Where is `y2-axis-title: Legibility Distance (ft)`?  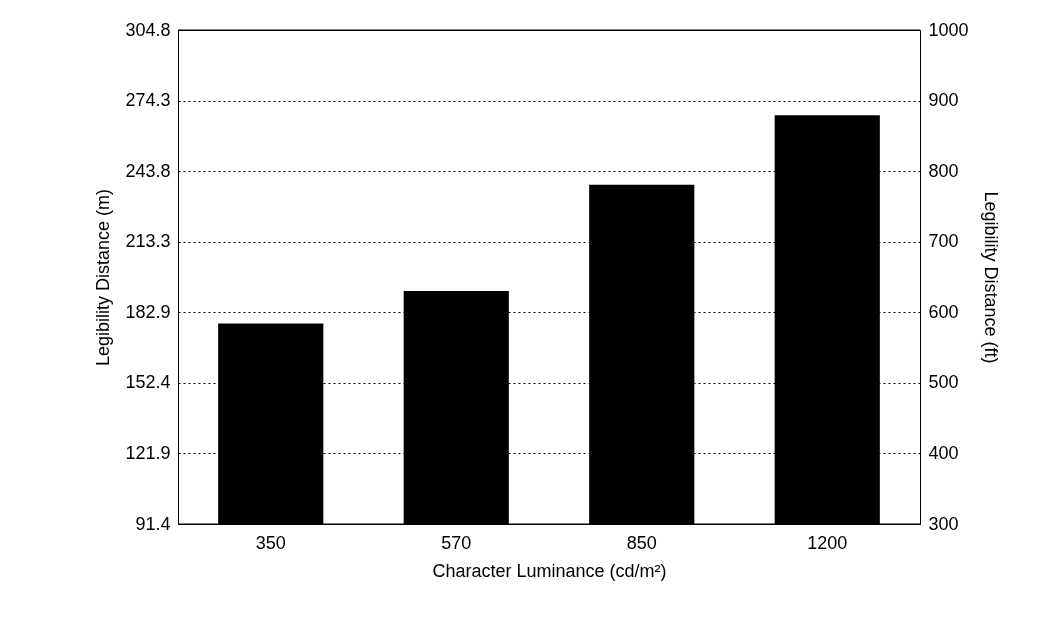
y2-axis-title: Legibility Distance (ft) is located at coordinates (990, 277).